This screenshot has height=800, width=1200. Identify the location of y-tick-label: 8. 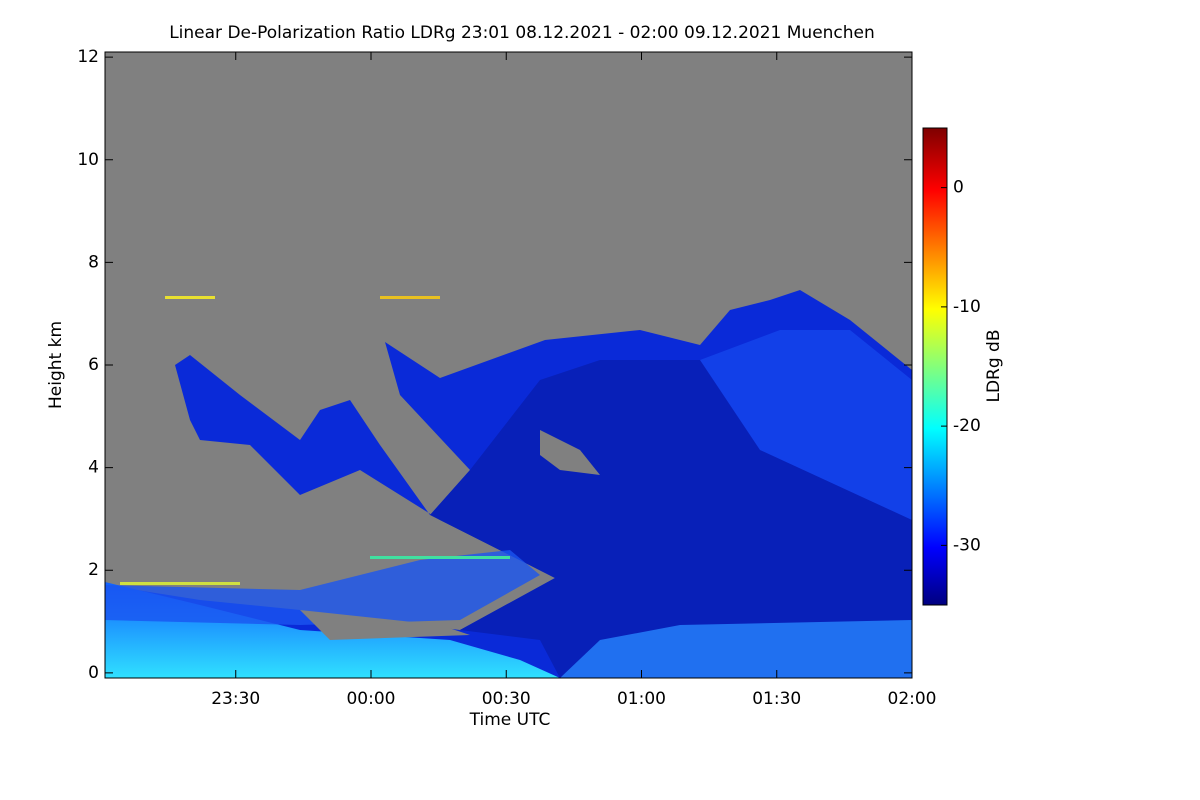
(93, 262).